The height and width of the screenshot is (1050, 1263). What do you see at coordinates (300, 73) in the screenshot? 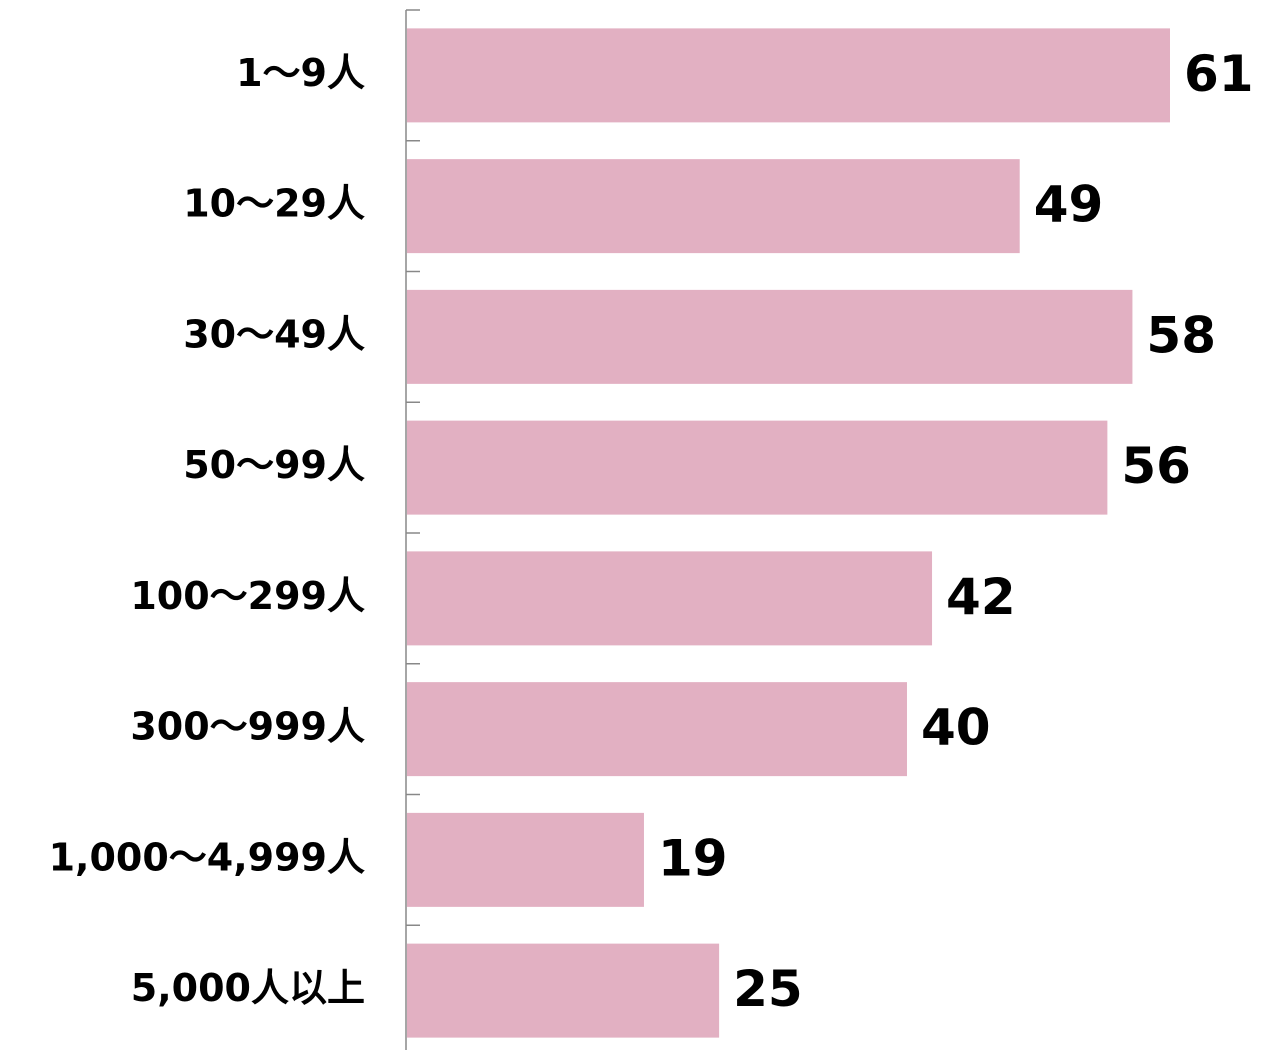
I see `category-label: 1～9人` at bounding box center [300, 73].